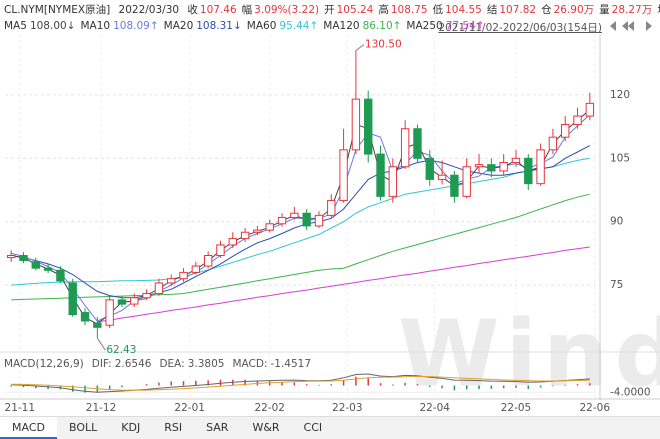 The height and width of the screenshot is (439, 660). I want to click on ma-legend-item: MA250 77.54↑, so click(445, 26).